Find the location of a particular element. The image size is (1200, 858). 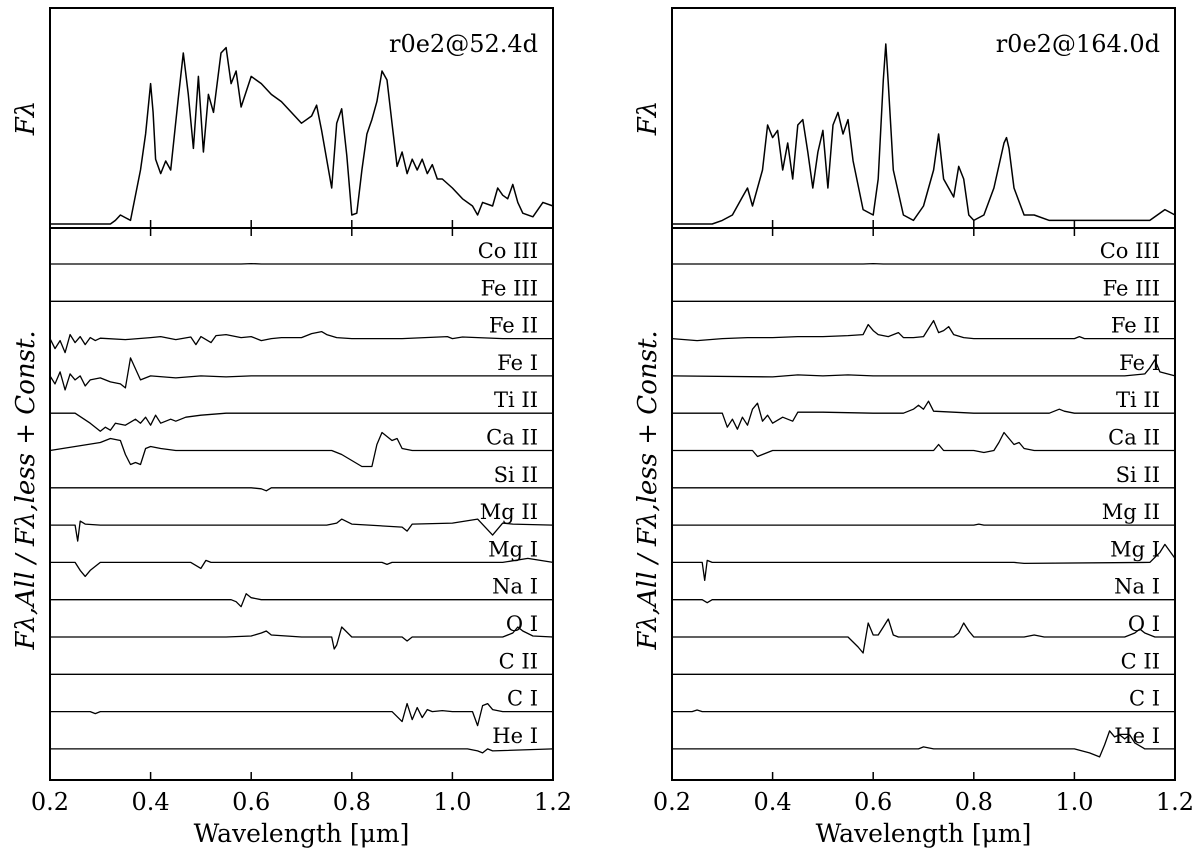

epoch-label: r0e2@52.4d is located at coordinates (463, 44).